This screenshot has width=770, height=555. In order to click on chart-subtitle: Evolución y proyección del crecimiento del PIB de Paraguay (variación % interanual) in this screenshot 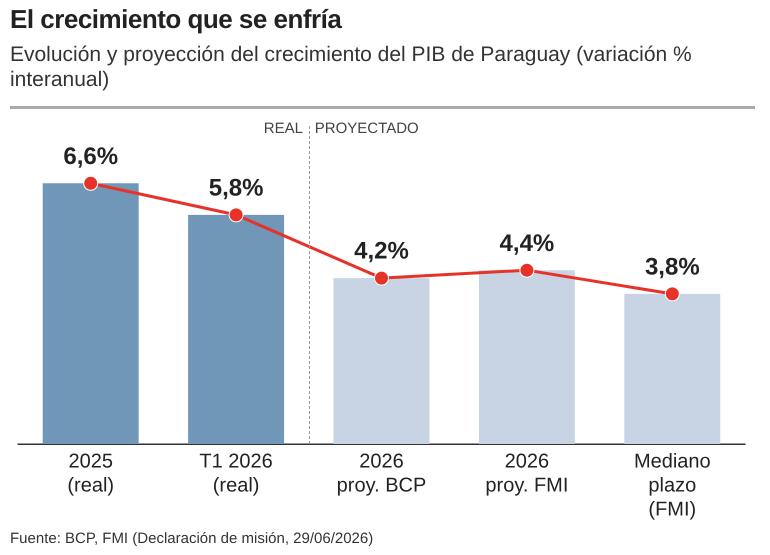, I will do `click(351, 67)`.